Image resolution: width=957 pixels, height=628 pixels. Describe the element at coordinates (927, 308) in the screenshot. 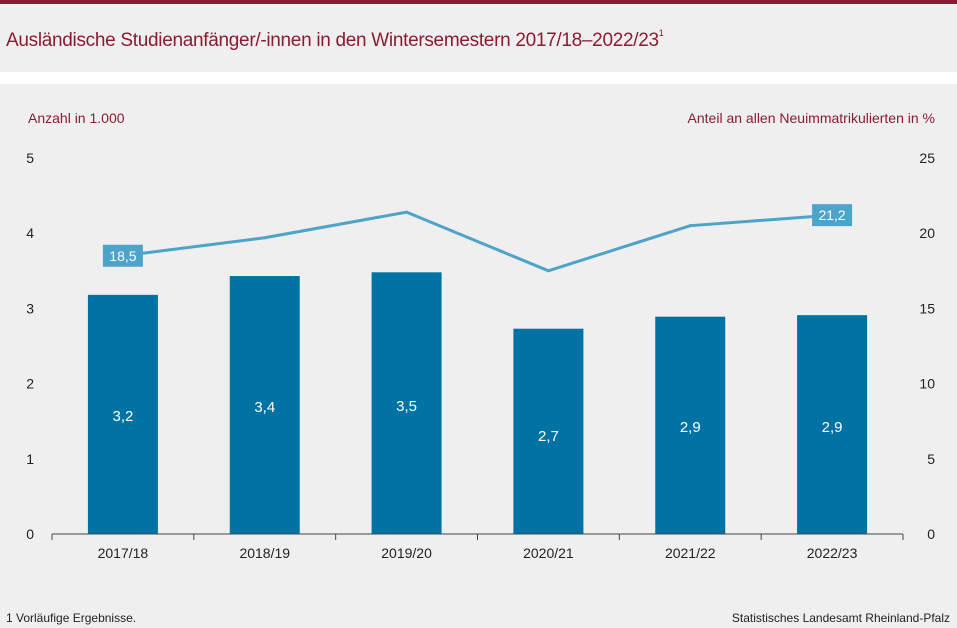

I see `right-tick-label: 15` at that location.